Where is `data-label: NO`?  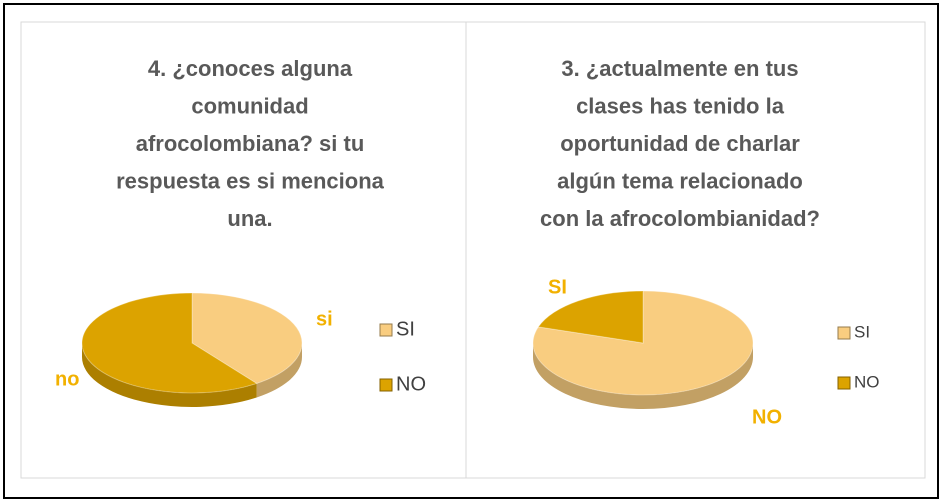 data-label: NO is located at coordinates (767, 417).